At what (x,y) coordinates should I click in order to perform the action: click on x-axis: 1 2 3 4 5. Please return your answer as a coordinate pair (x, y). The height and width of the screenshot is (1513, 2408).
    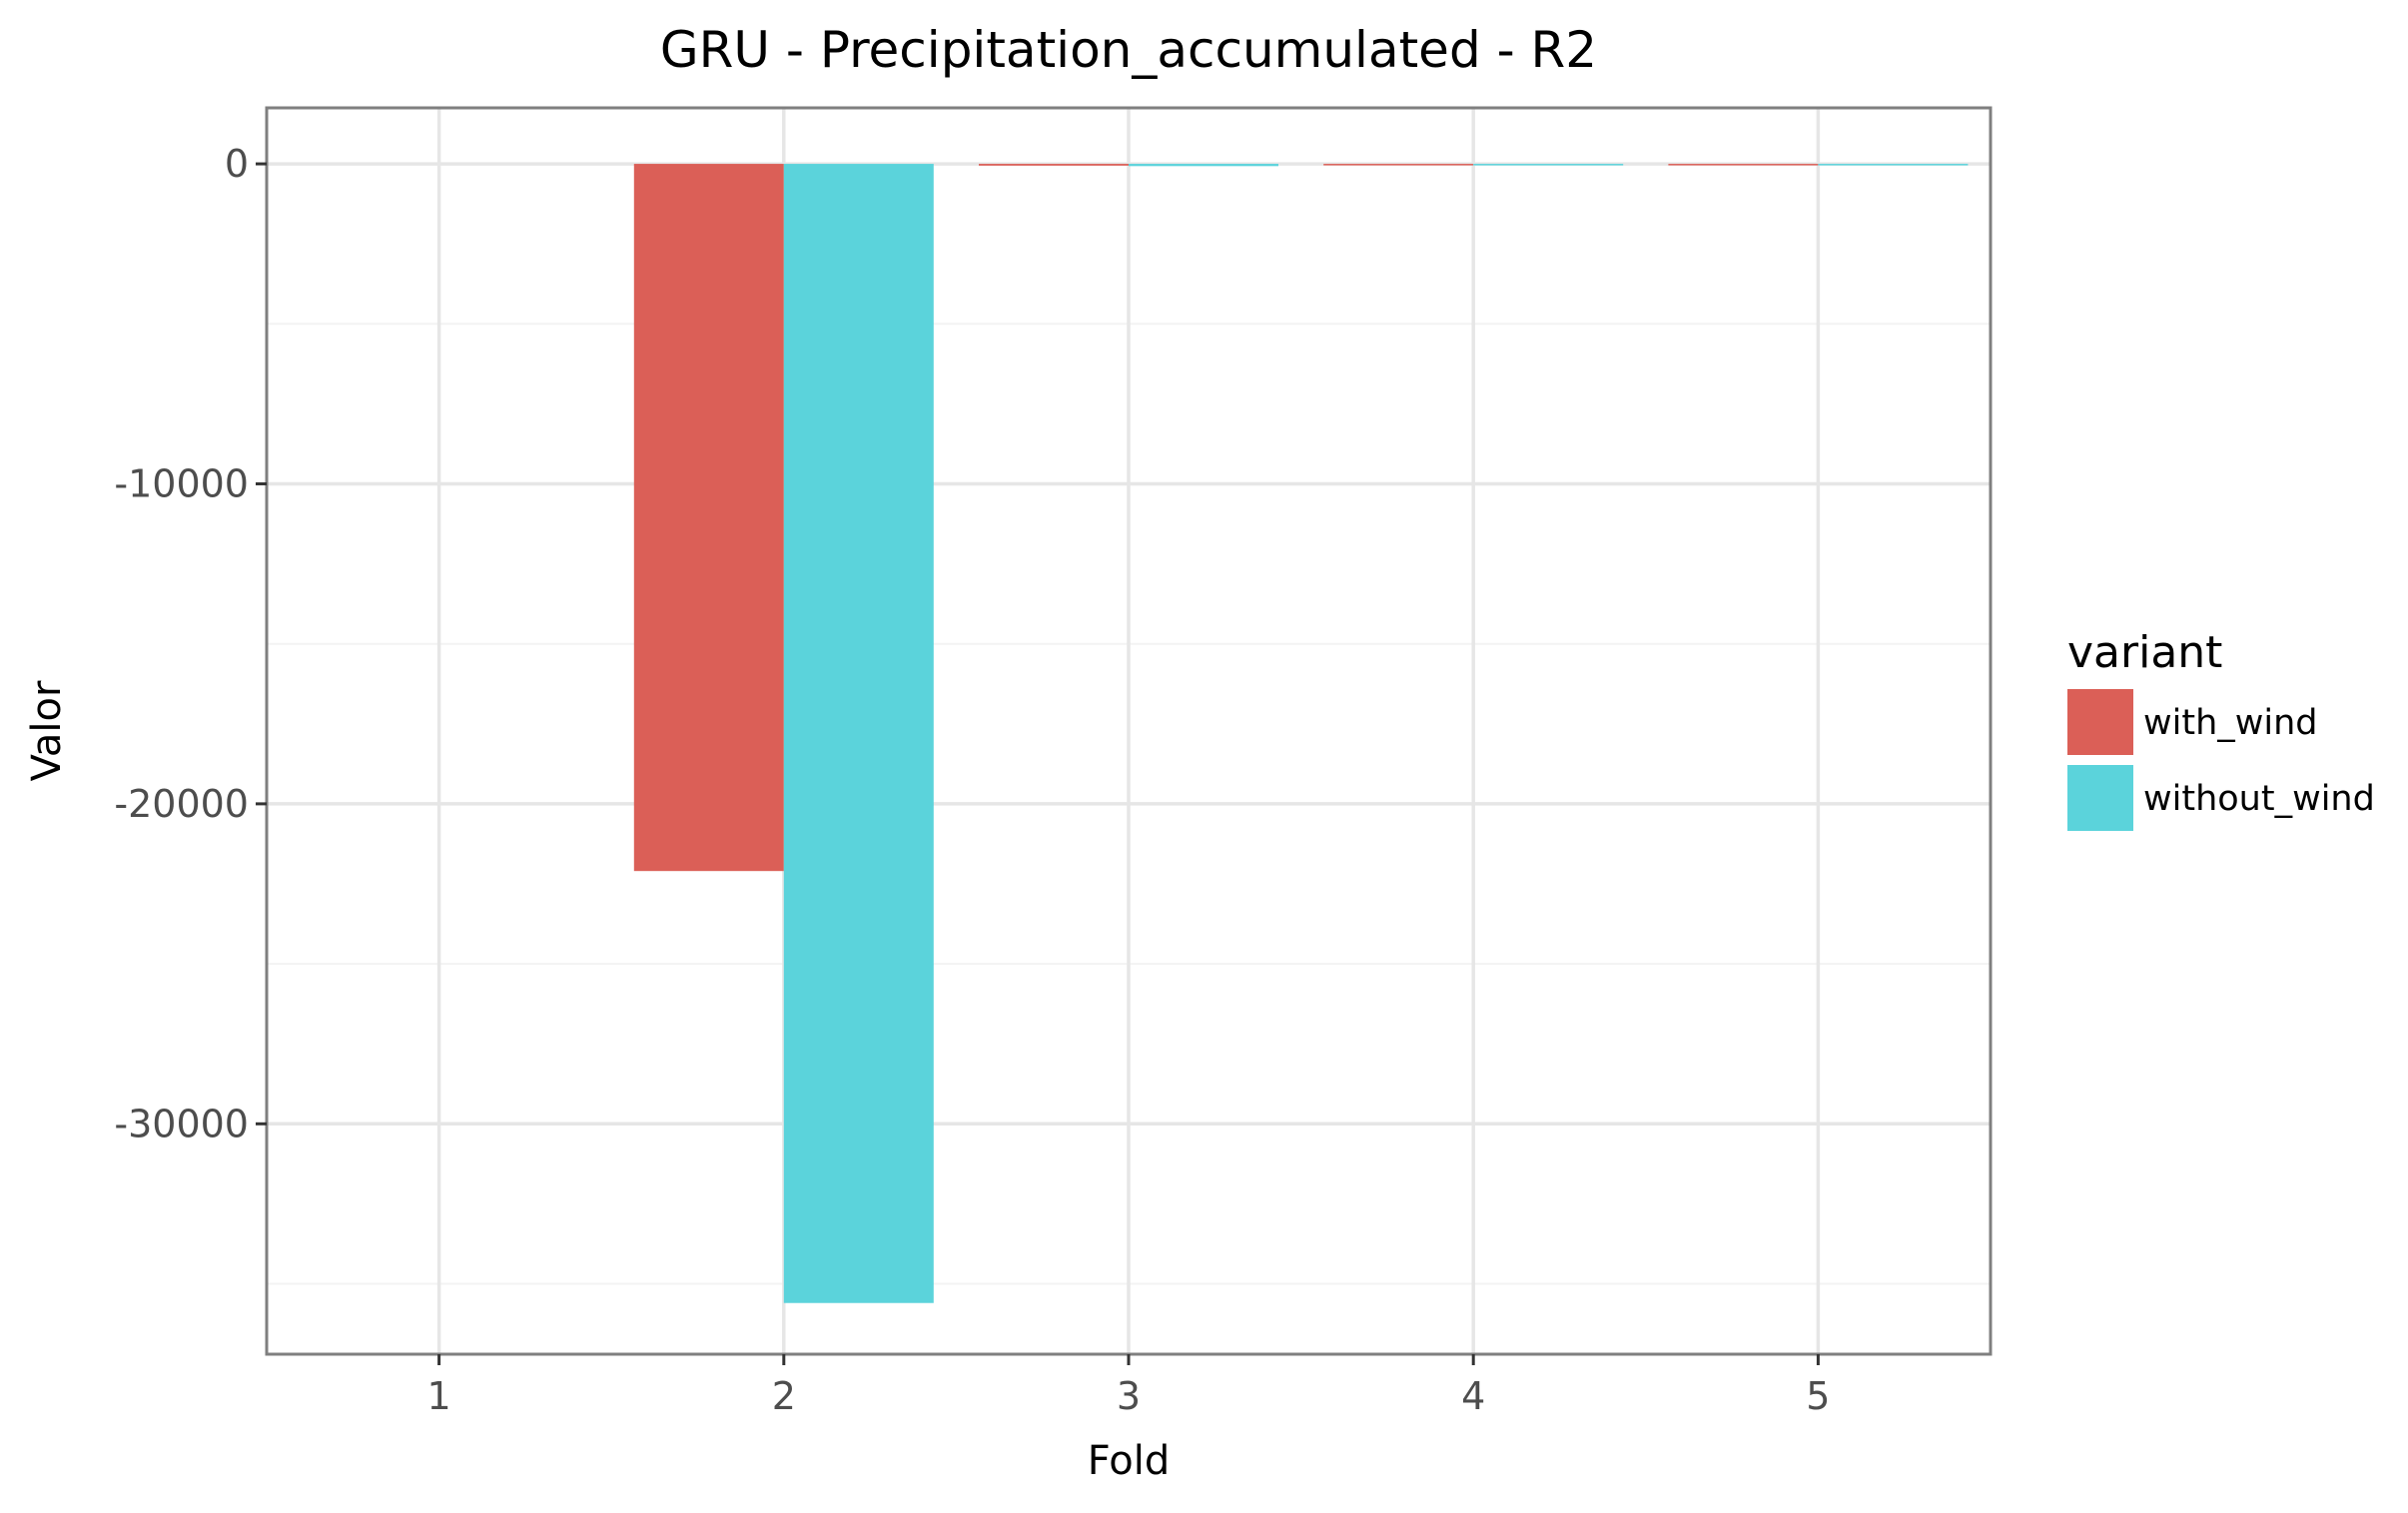
    Looking at the image, I should click on (1128, 1386).